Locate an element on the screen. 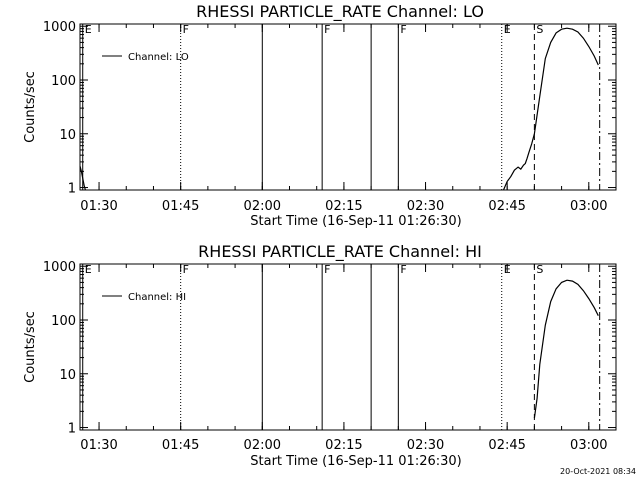 The image size is (640, 480). legend-label: Channel: LO is located at coordinates (158, 57).